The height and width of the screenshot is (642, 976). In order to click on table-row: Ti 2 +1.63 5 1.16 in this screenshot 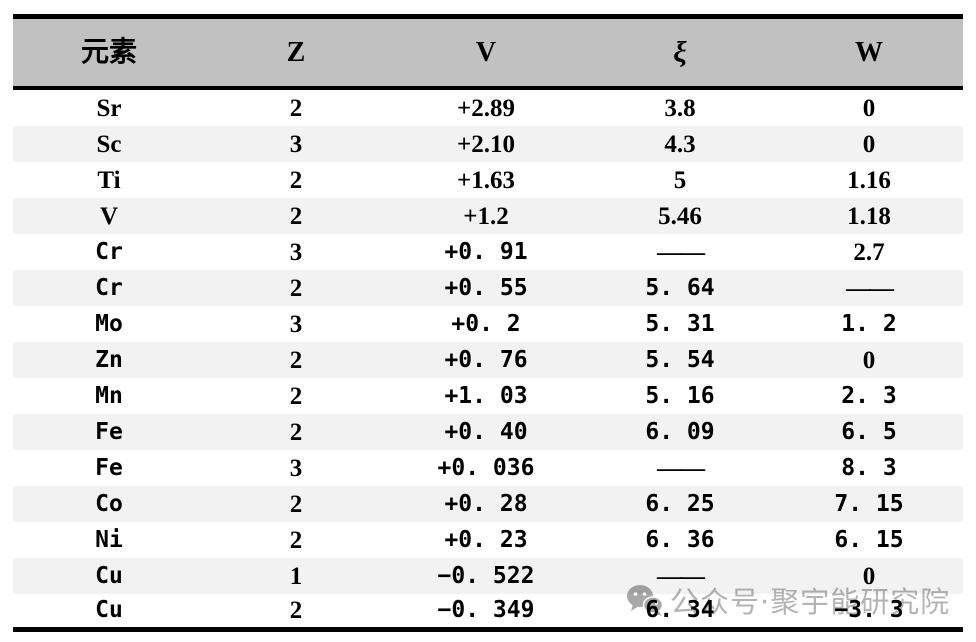, I will do `click(488, 180)`.